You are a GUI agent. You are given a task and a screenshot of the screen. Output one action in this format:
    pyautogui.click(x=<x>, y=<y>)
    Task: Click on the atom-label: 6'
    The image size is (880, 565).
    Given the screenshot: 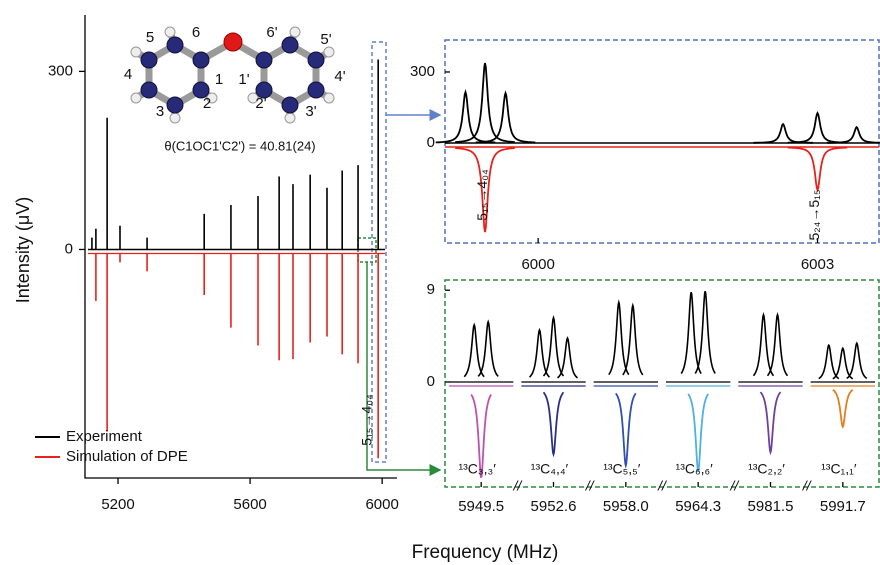 What is the action you would take?
    pyautogui.click(x=271, y=32)
    